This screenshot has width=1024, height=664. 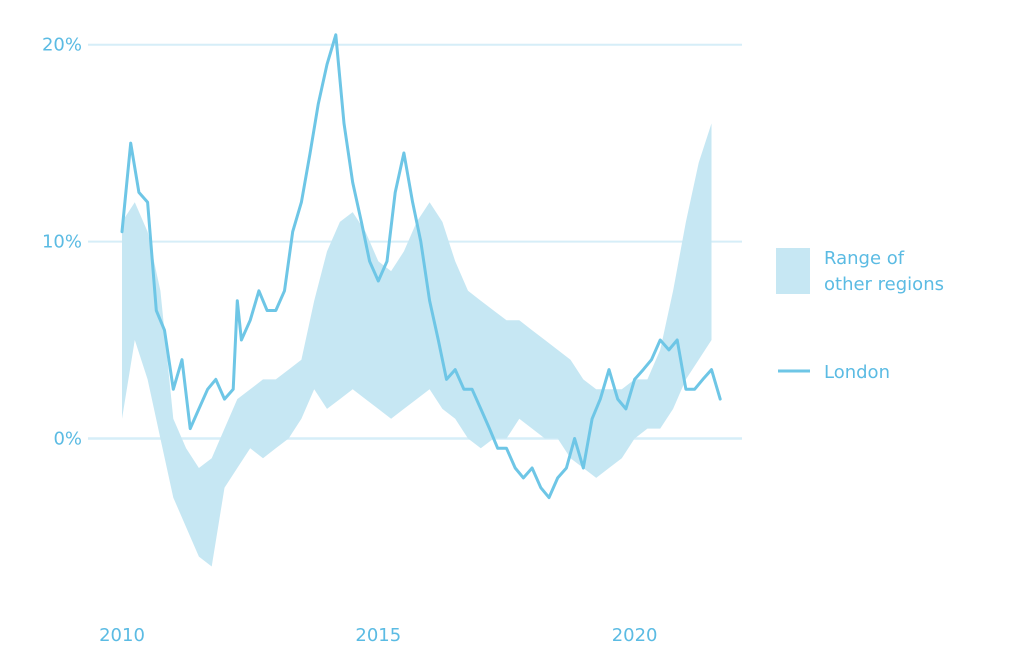 What do you see at coordinates (635, 635) in the screenshot?
I see `x-tick-label: 2020` at bounding box center [635, 635].